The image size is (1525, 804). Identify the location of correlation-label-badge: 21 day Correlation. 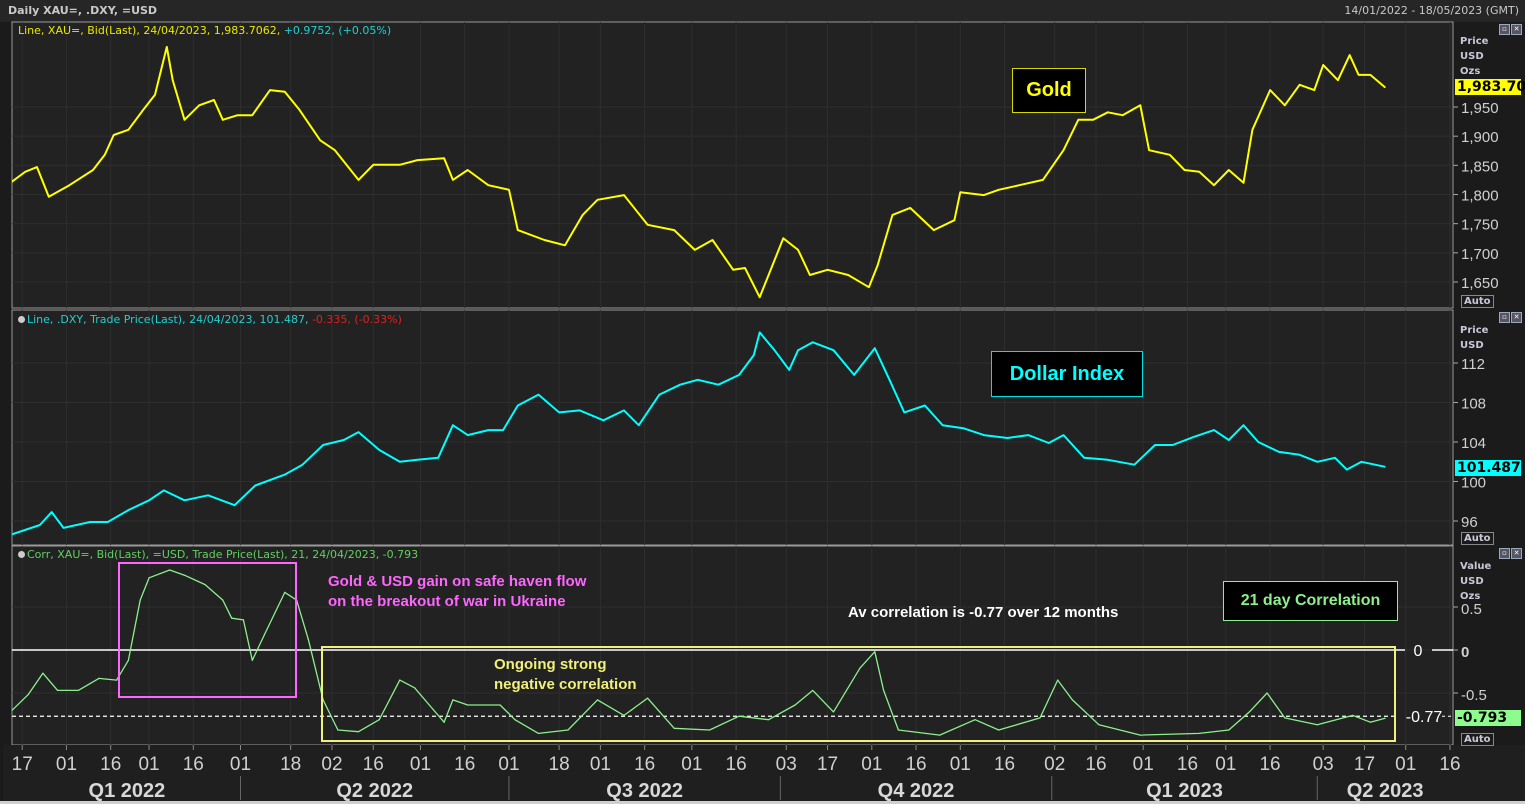
(1310, 601).